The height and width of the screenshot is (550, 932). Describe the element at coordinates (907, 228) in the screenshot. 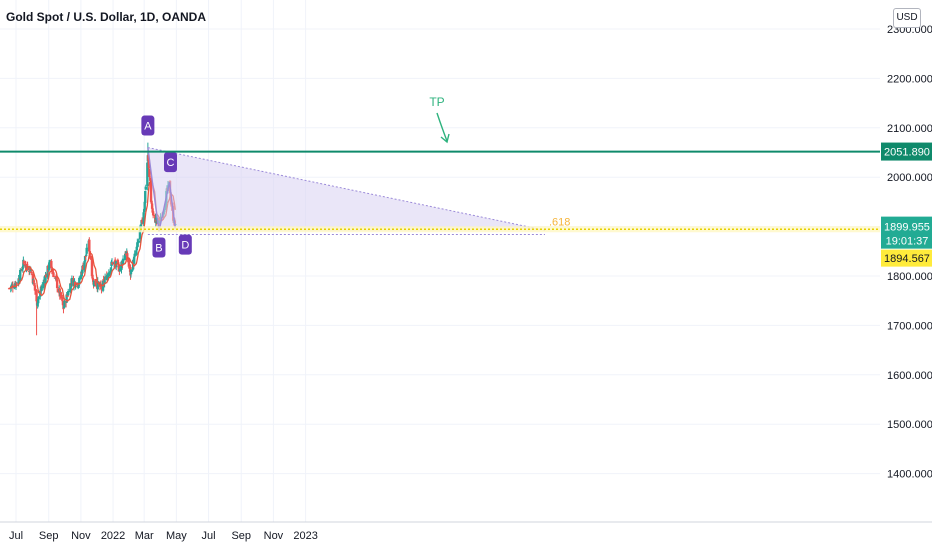

I see `last-price-tag: 1899.955` at that location.